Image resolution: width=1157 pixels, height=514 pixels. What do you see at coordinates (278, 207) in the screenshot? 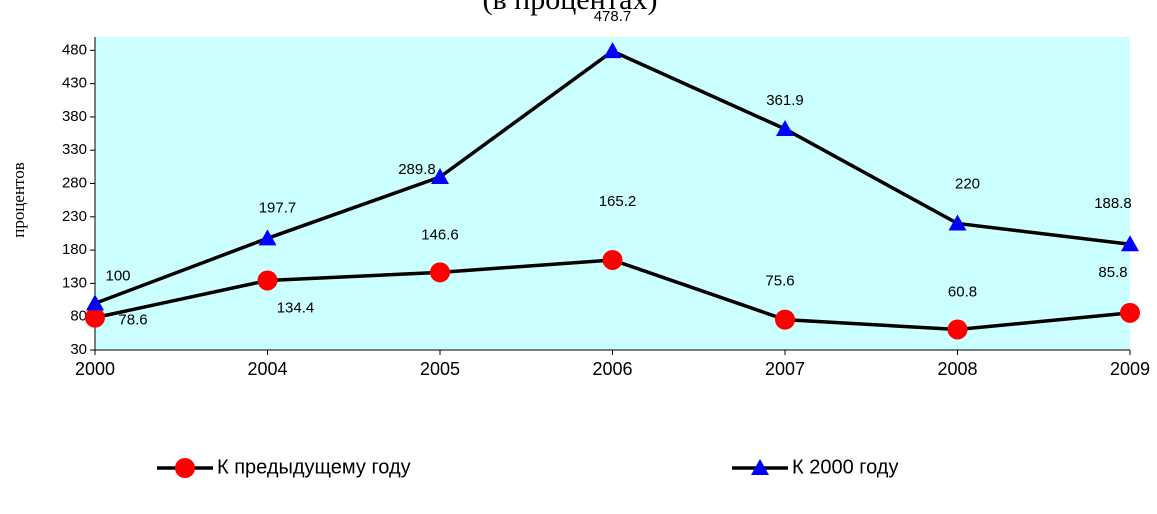
I see `data-label: 197.7` at bounding box center [278, 207].